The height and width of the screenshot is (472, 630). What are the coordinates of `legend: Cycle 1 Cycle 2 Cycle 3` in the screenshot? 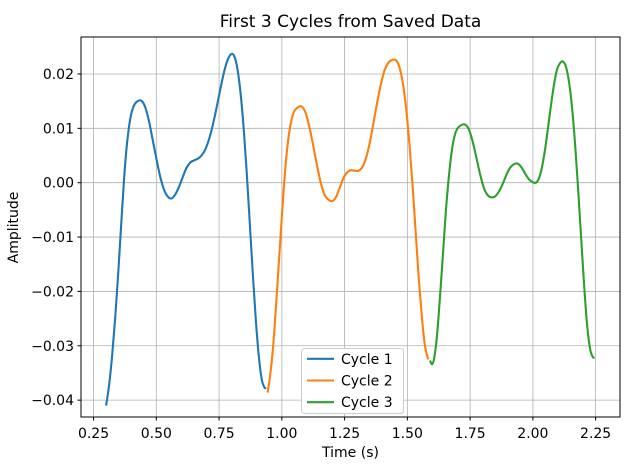 It's located at (352, 381).